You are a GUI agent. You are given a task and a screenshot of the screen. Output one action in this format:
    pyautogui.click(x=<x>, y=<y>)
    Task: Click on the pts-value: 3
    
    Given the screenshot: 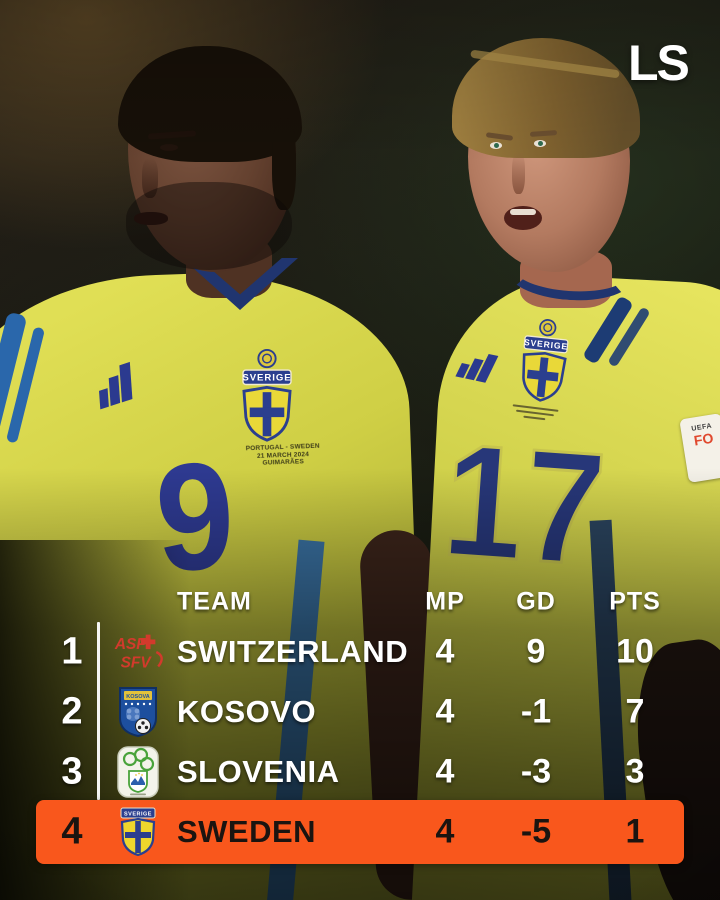 What is the action you would take?
    pyautogui.click(x=635, y=771)
    